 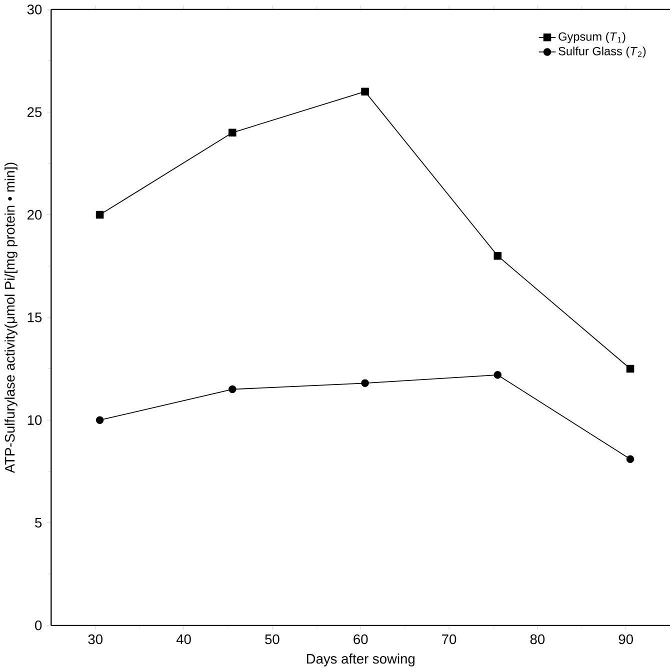 I want to click on x-tick-label: 30, so click(x=95, y=639).